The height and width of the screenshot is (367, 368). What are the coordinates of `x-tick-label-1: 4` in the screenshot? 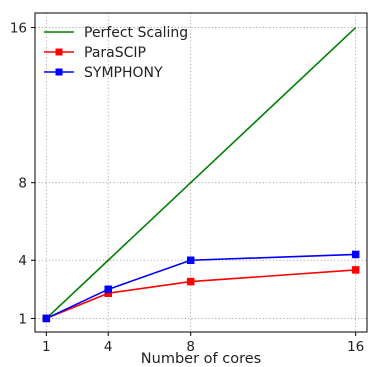 It's located at (108, 347).